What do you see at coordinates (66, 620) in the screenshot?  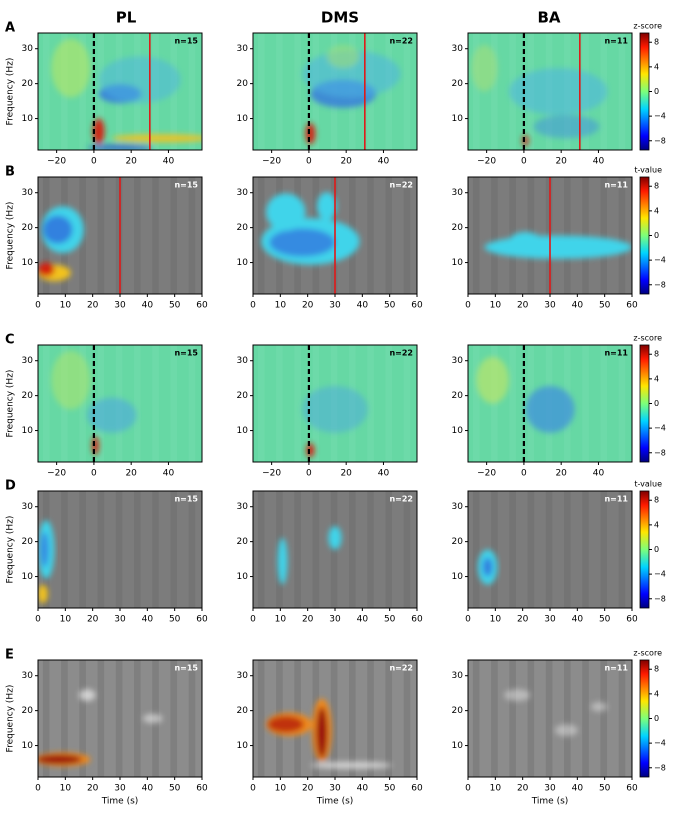 I see `x-tick-label: 10` at bounding box center [66, 620].